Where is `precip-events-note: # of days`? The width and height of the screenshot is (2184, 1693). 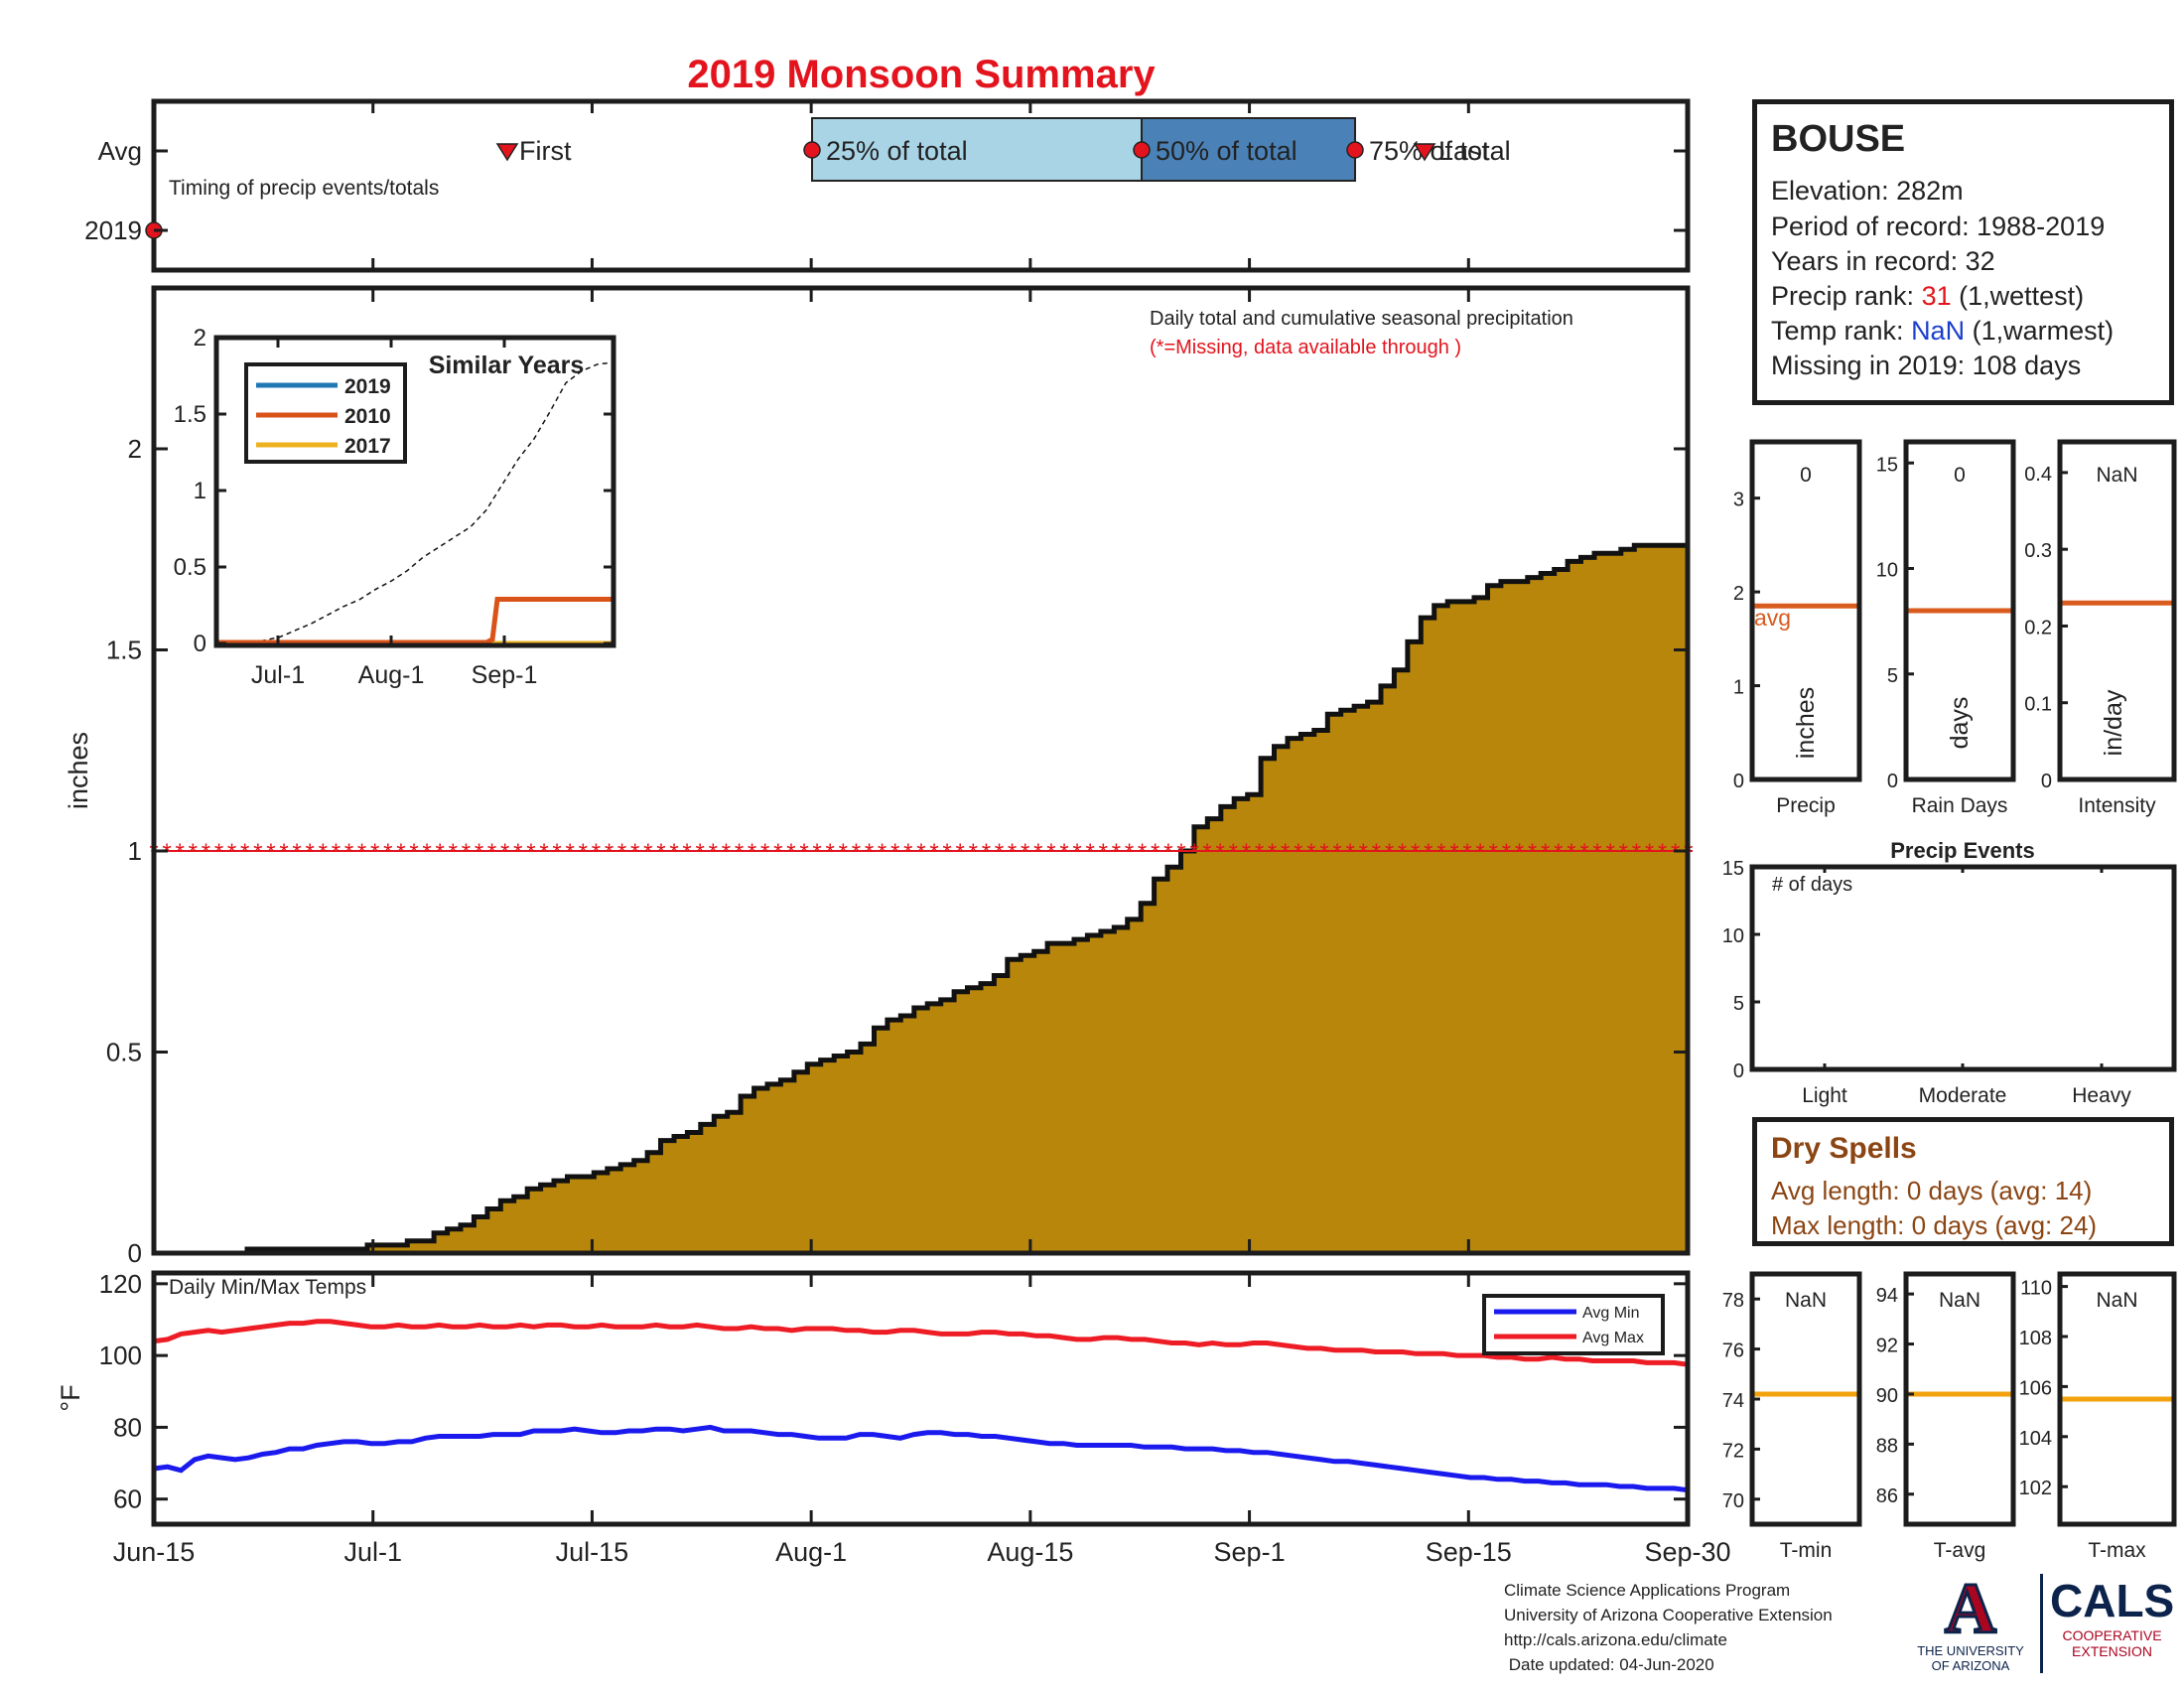 precip-events-note: # of days is located at coordinates (1812, 885).